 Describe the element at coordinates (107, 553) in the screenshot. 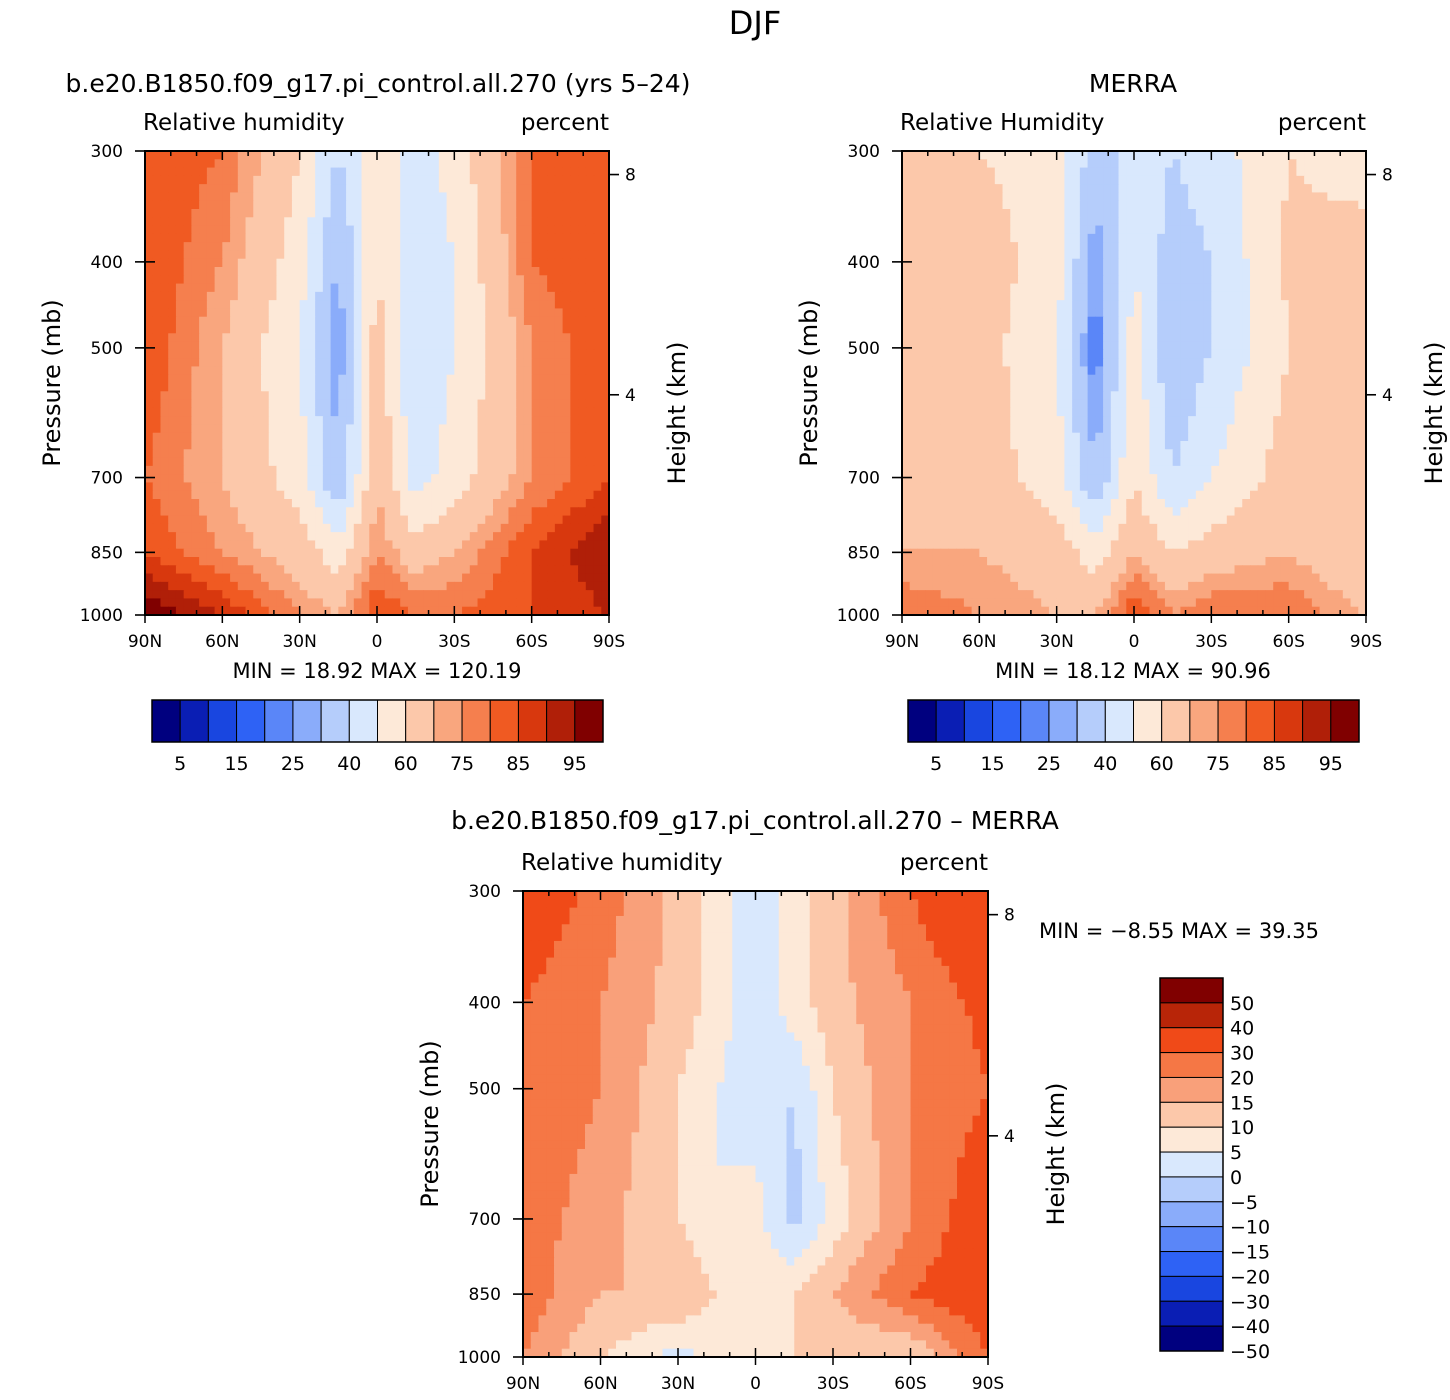

I see `pressure-tick-label: 850` at that location.